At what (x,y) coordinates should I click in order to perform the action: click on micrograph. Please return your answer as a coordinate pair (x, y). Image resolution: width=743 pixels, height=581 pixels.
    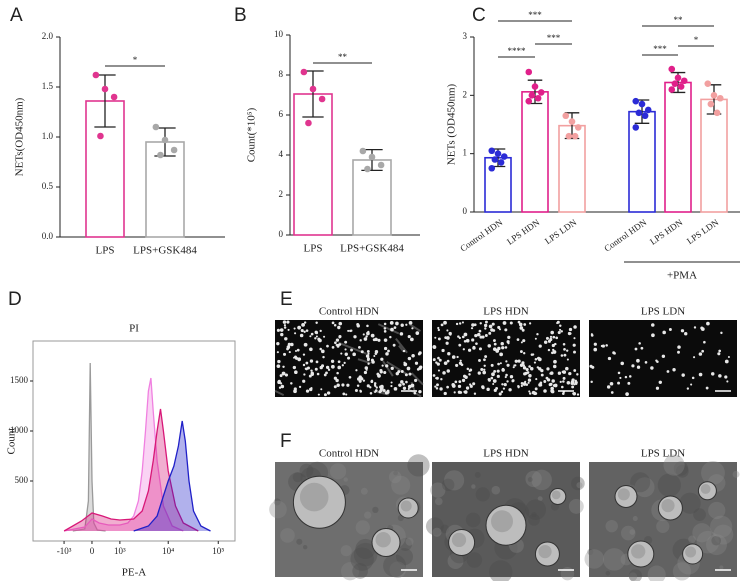
    Looking at the image, I should click on (662, 517).